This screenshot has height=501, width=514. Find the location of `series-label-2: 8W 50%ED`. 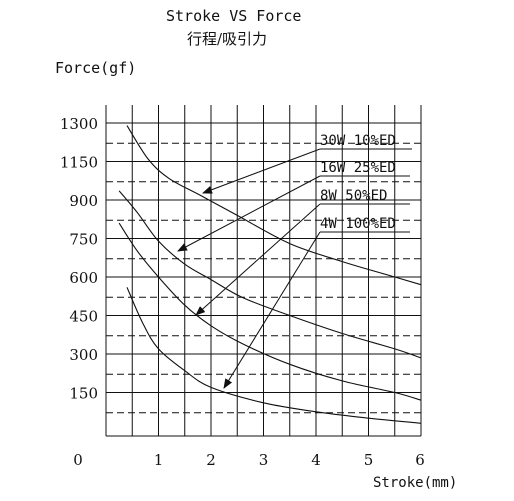

series-label-2: 8W 50%ED is located at coordinates (353, 196).